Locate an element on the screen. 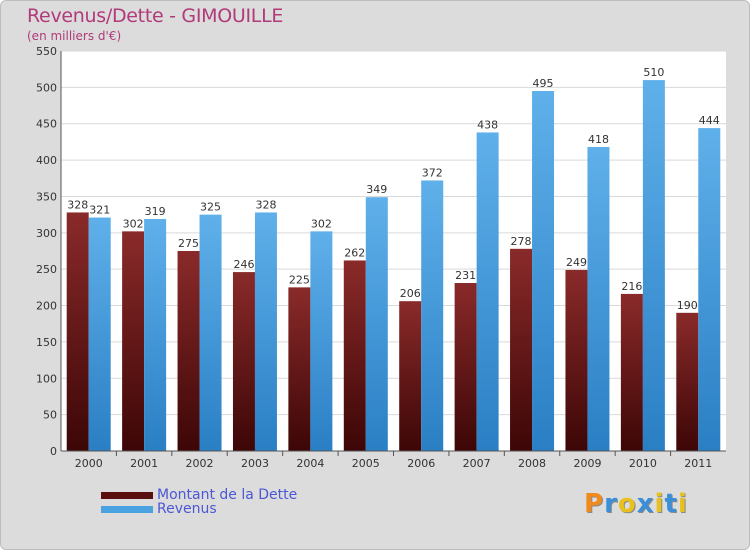  data-label: 249 is located at coordinates (576, 262).